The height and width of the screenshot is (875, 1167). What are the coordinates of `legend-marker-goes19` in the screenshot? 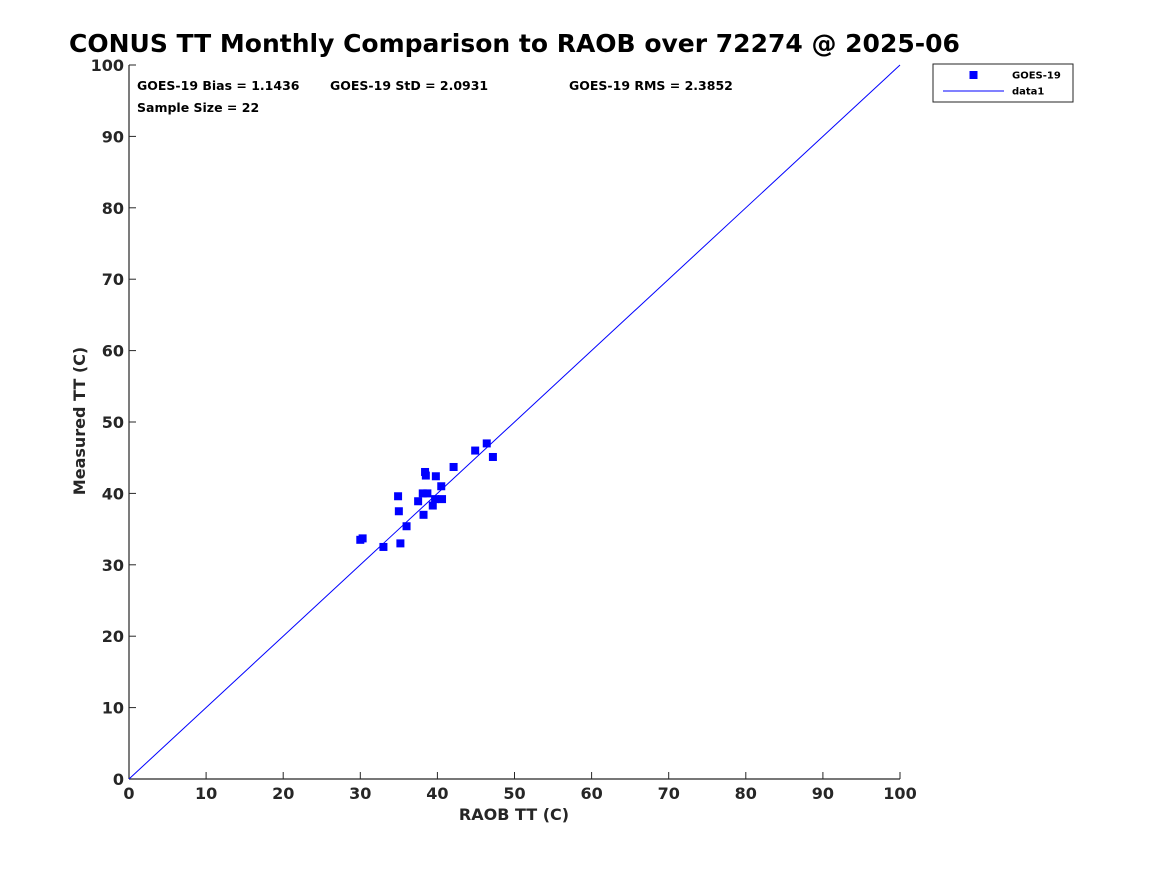 It's located at (973, 75).